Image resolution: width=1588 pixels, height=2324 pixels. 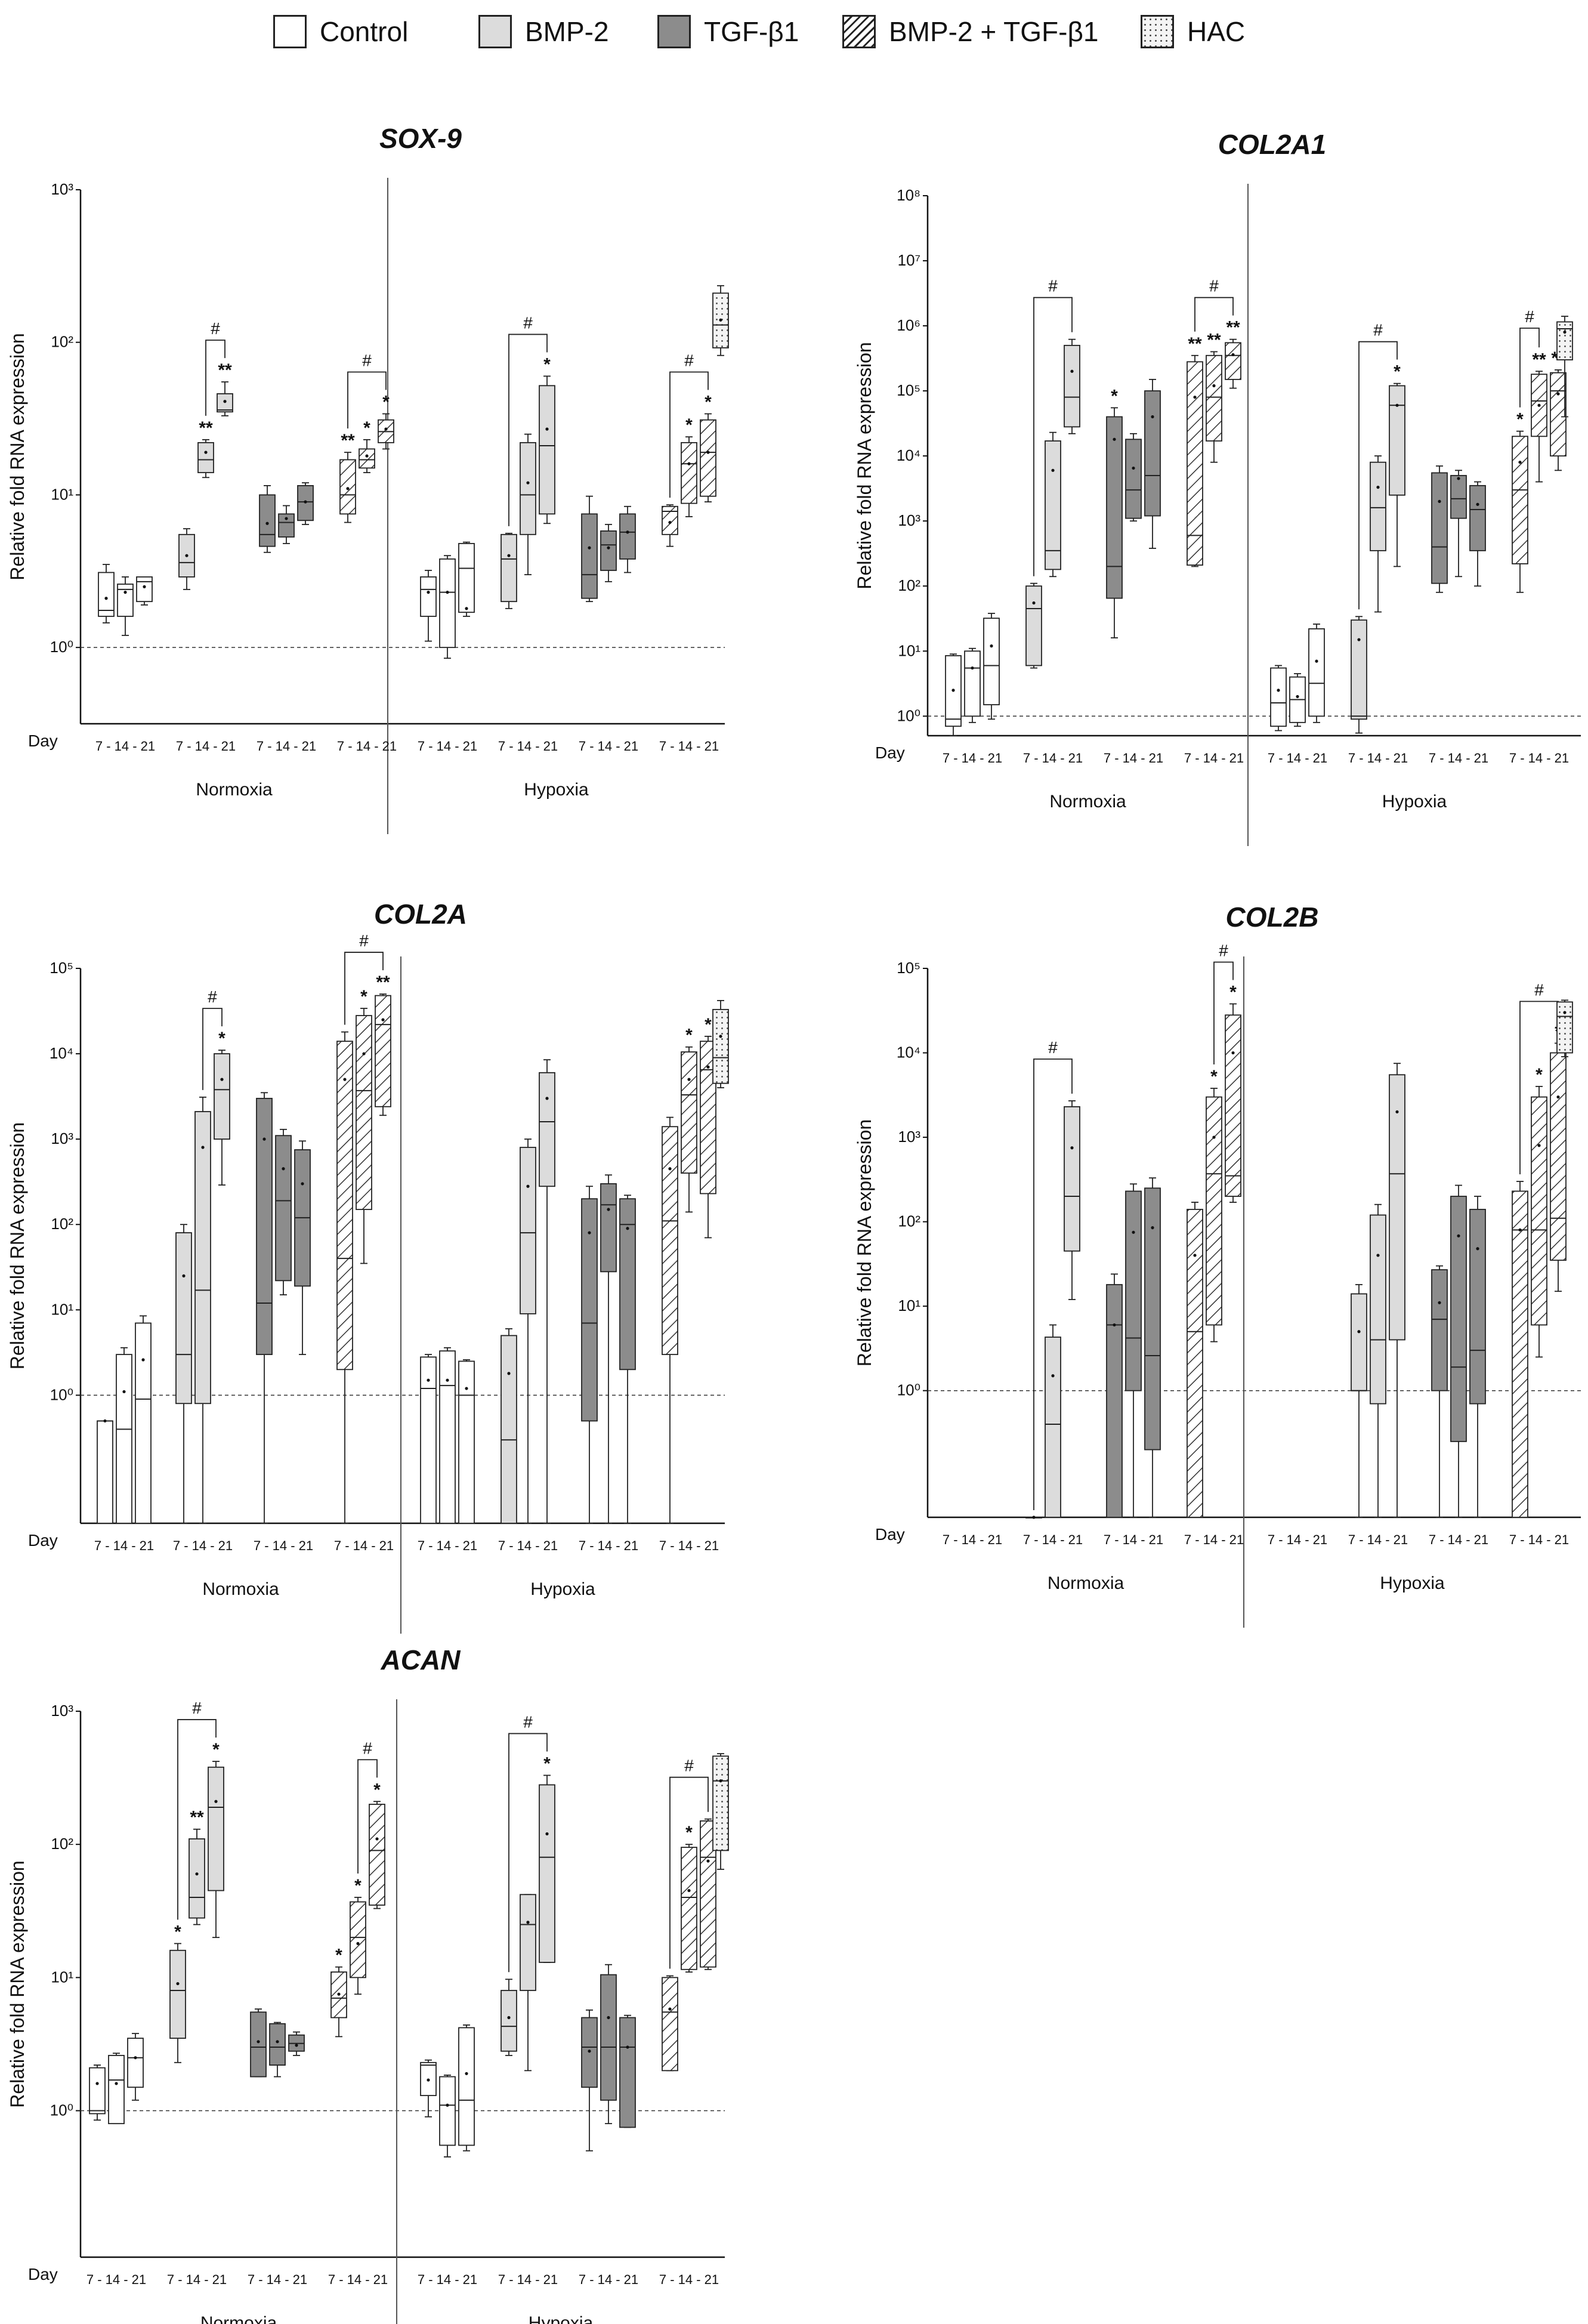 What do you see at coordinates (1214, 422) in the screenshot?
I see `box-group-combo-normoxia: ** ****#` at bounding box center [1214, 422].